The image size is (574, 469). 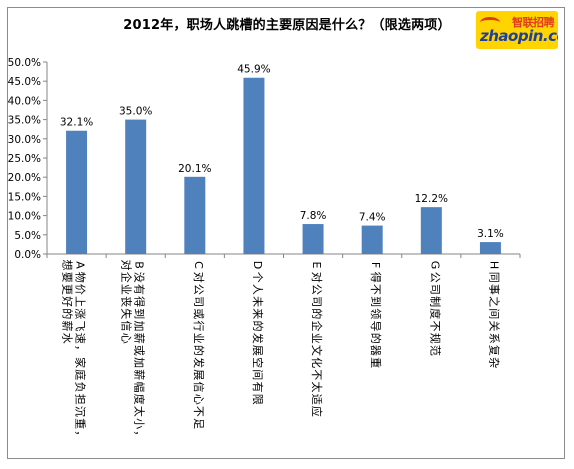 I want to click on svg-text: 业, so click(x=316, y=338).